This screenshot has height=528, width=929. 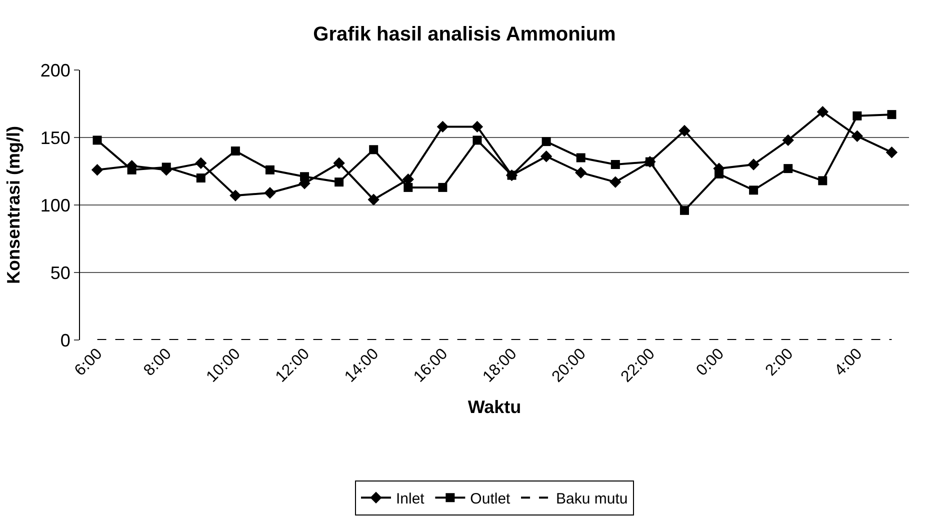 What do you see at coordinates (157, 362) in the screenshot?
I see `x-tick-label: 8:00` at bounding box center [157, 362].